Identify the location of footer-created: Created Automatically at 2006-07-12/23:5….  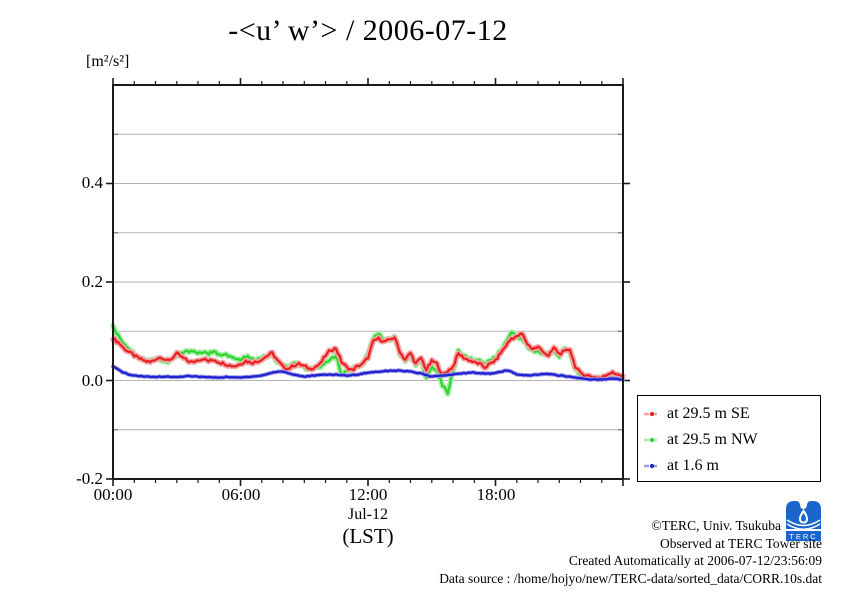
(695, 560).